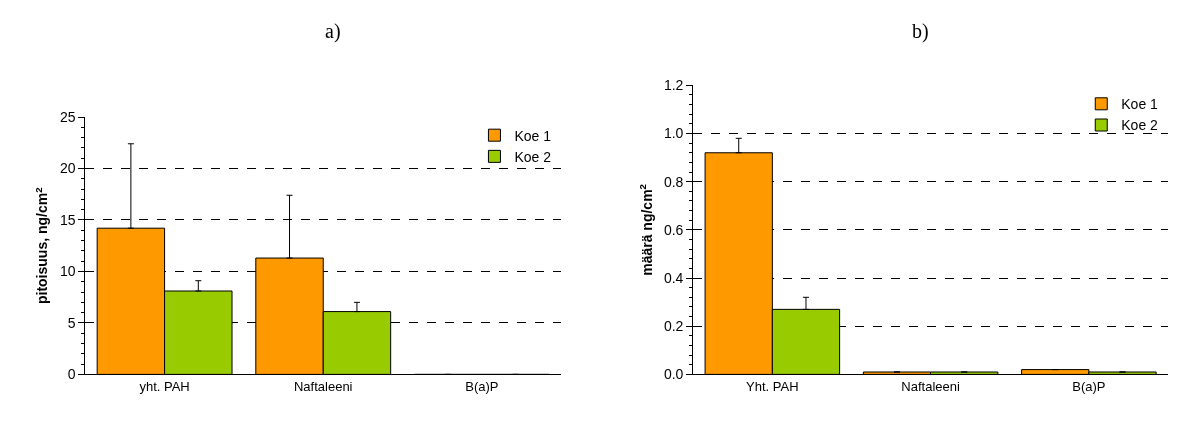  Describe the element at coordinates (67, 219) in the screenshot. I see `y-tick-label: 15` at that location.